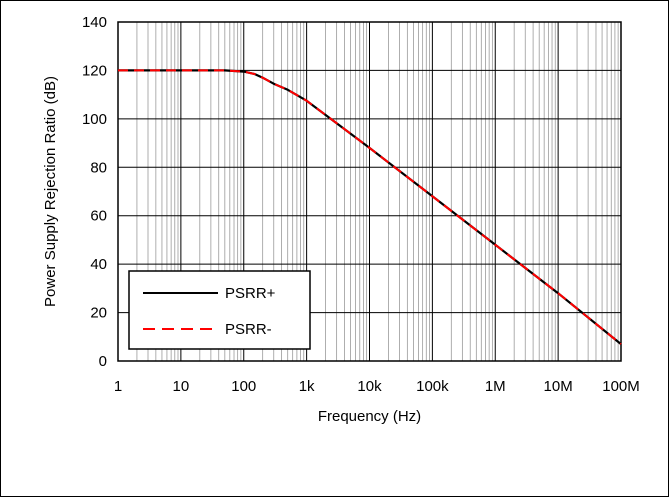 This screenshot has width=669, height=497. What do you see at coordinates (94, 119) in the screenshot?
I see `y-tick-label: 100` at bounding box center [94, 119].